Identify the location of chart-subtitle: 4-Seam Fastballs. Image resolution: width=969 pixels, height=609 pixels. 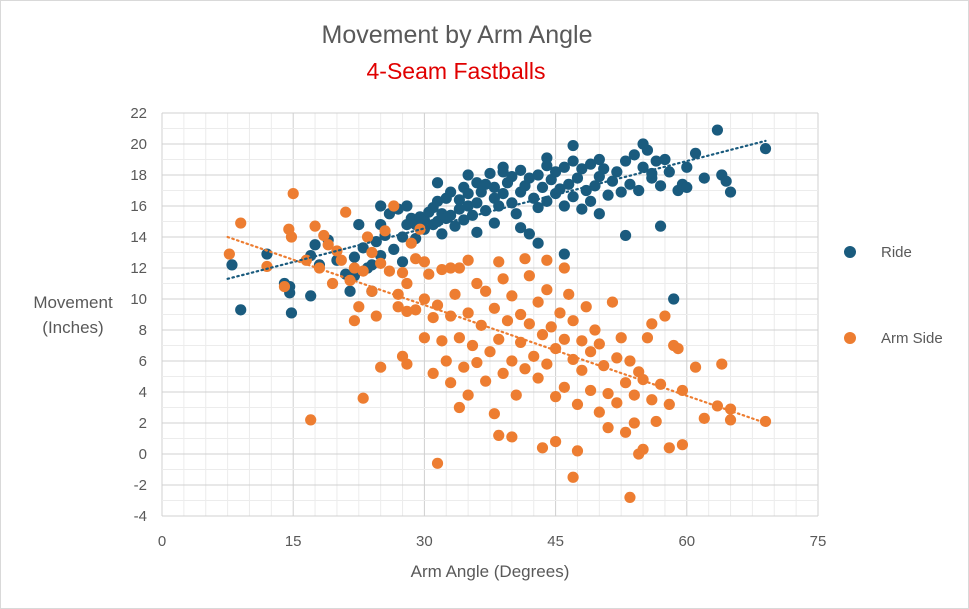
(456, 71).